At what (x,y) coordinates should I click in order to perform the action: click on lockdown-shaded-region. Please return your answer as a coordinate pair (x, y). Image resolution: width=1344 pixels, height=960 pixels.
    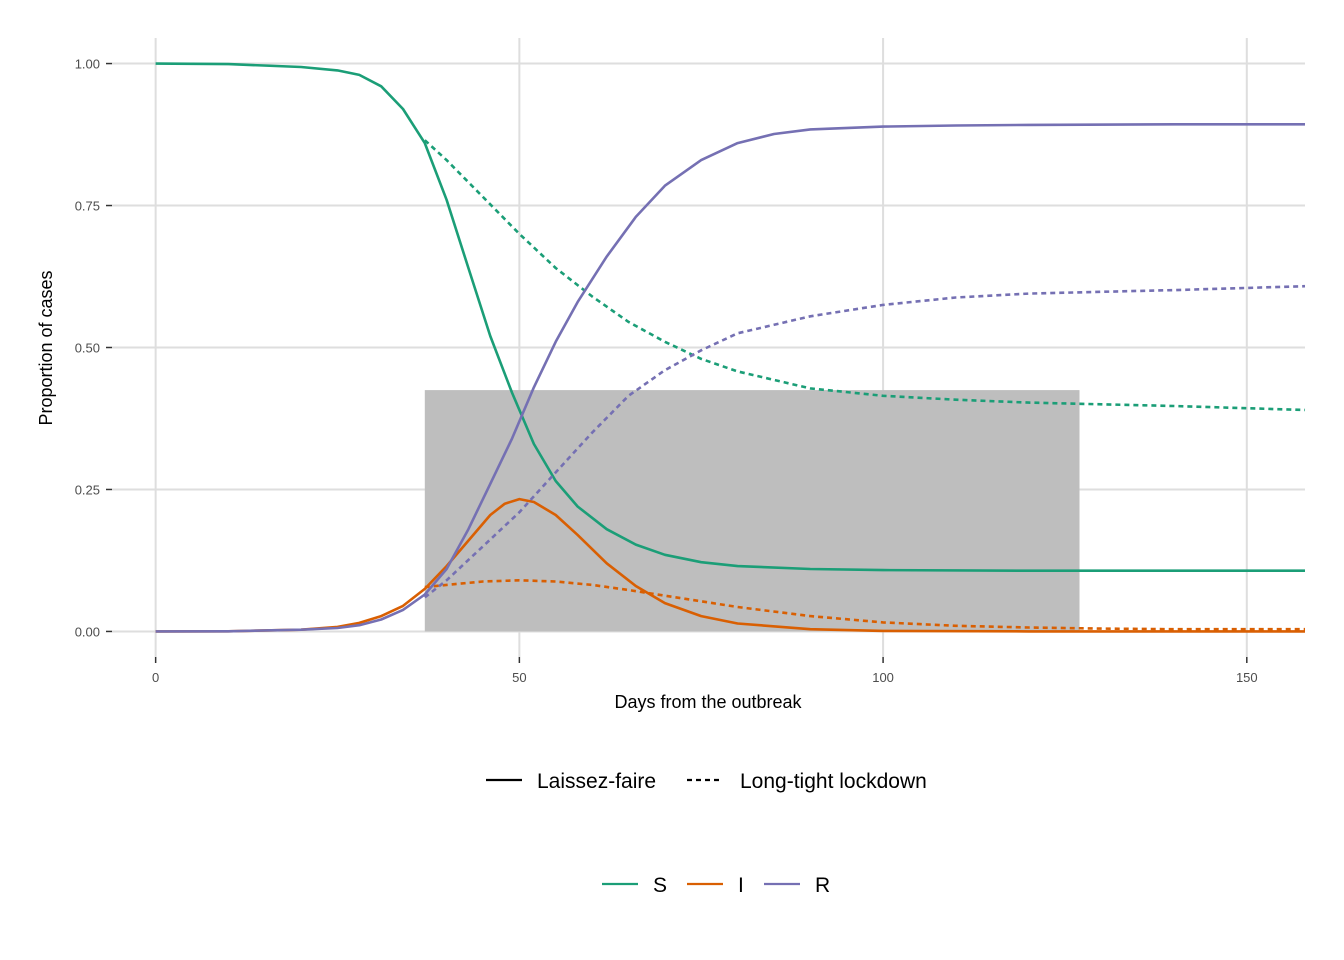
    Looking at the image, I should click on (752, 511).